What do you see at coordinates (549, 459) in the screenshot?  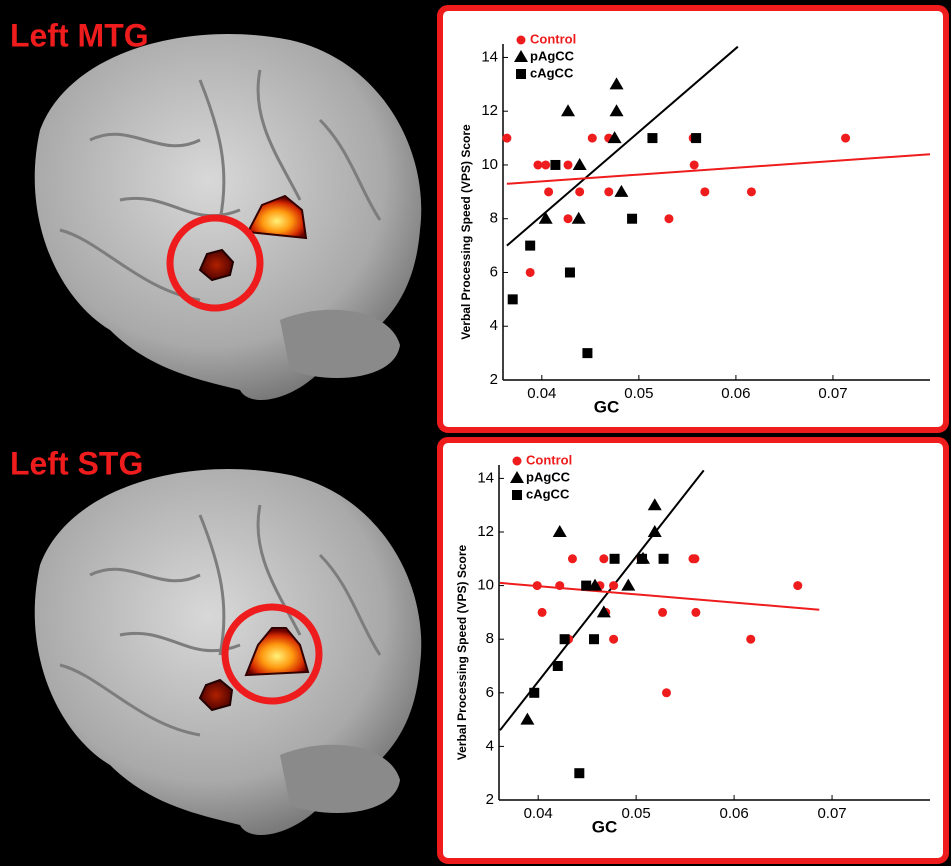 I see `legend-label: Control` at bounding box center [549, 459].